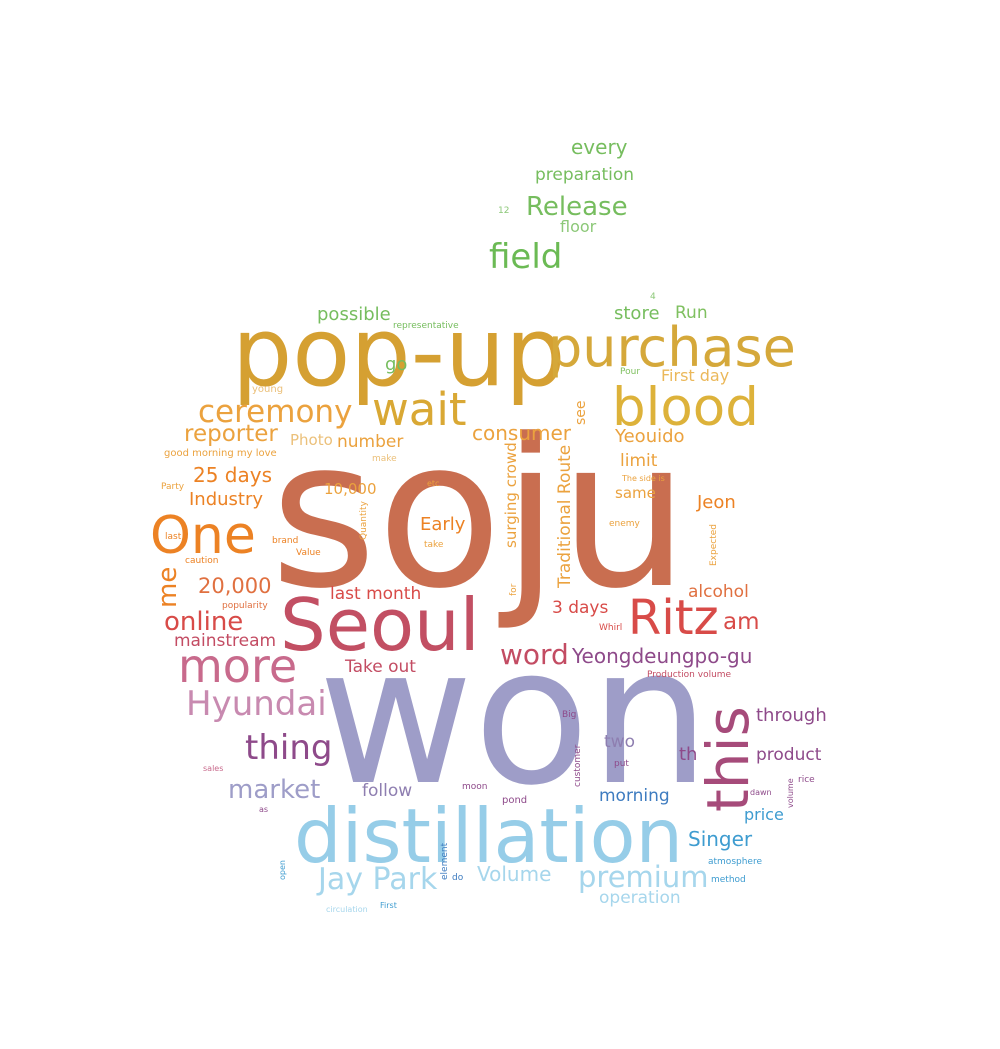 Image resolution: width=1000 pixels, height=1049 pixels. Describe the element at coordinates (688, 754) in the screenshot. I see `word-th: th` at that location.